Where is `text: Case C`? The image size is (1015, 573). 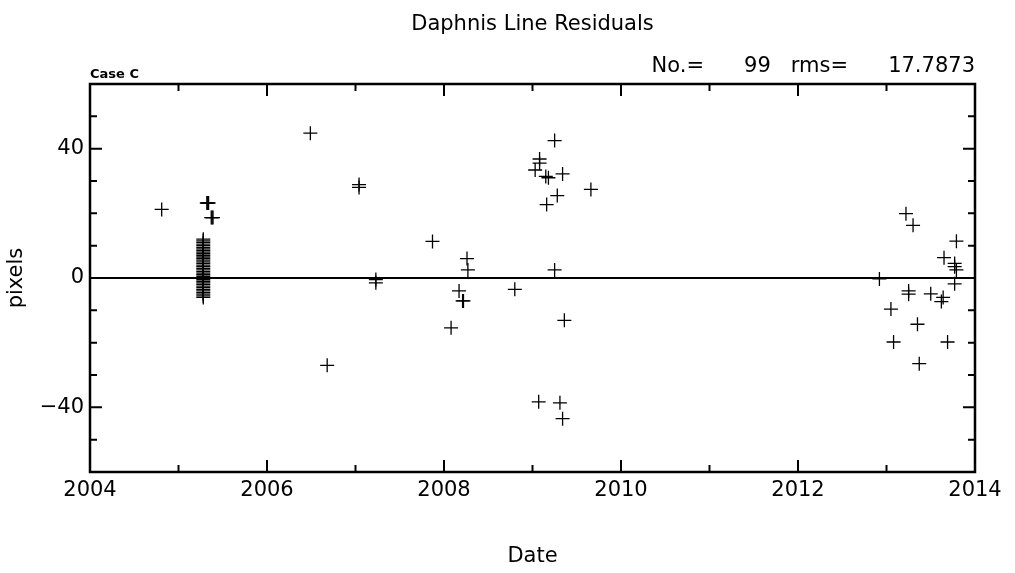
text: Case C is located at coordinates (114, 73).